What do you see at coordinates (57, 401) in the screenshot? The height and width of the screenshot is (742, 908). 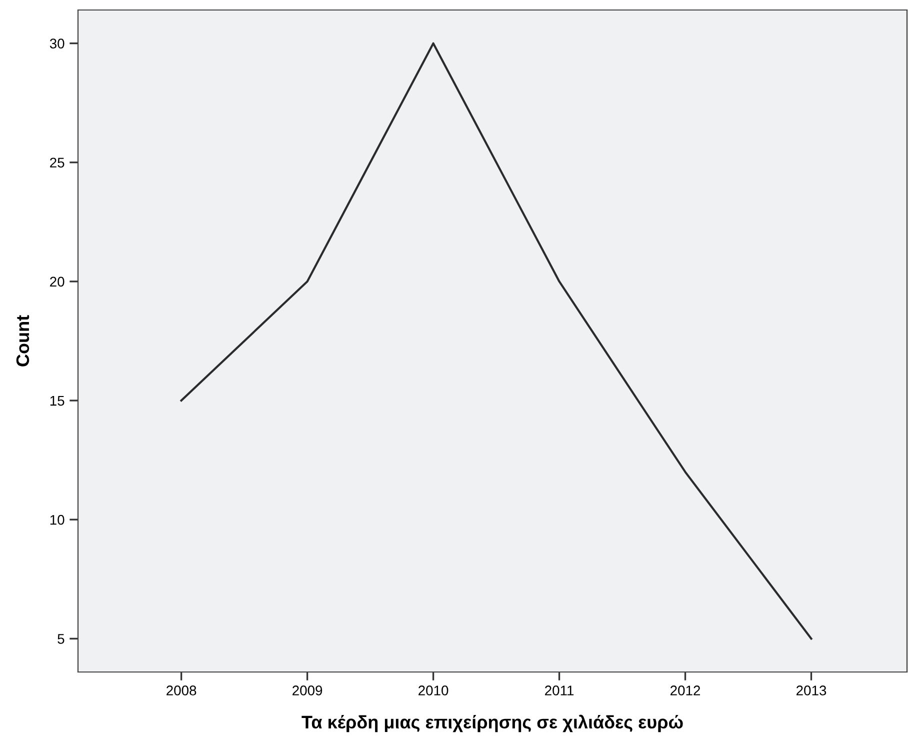 I see `y-tick-label: 15` at bounding box center [57, 401].